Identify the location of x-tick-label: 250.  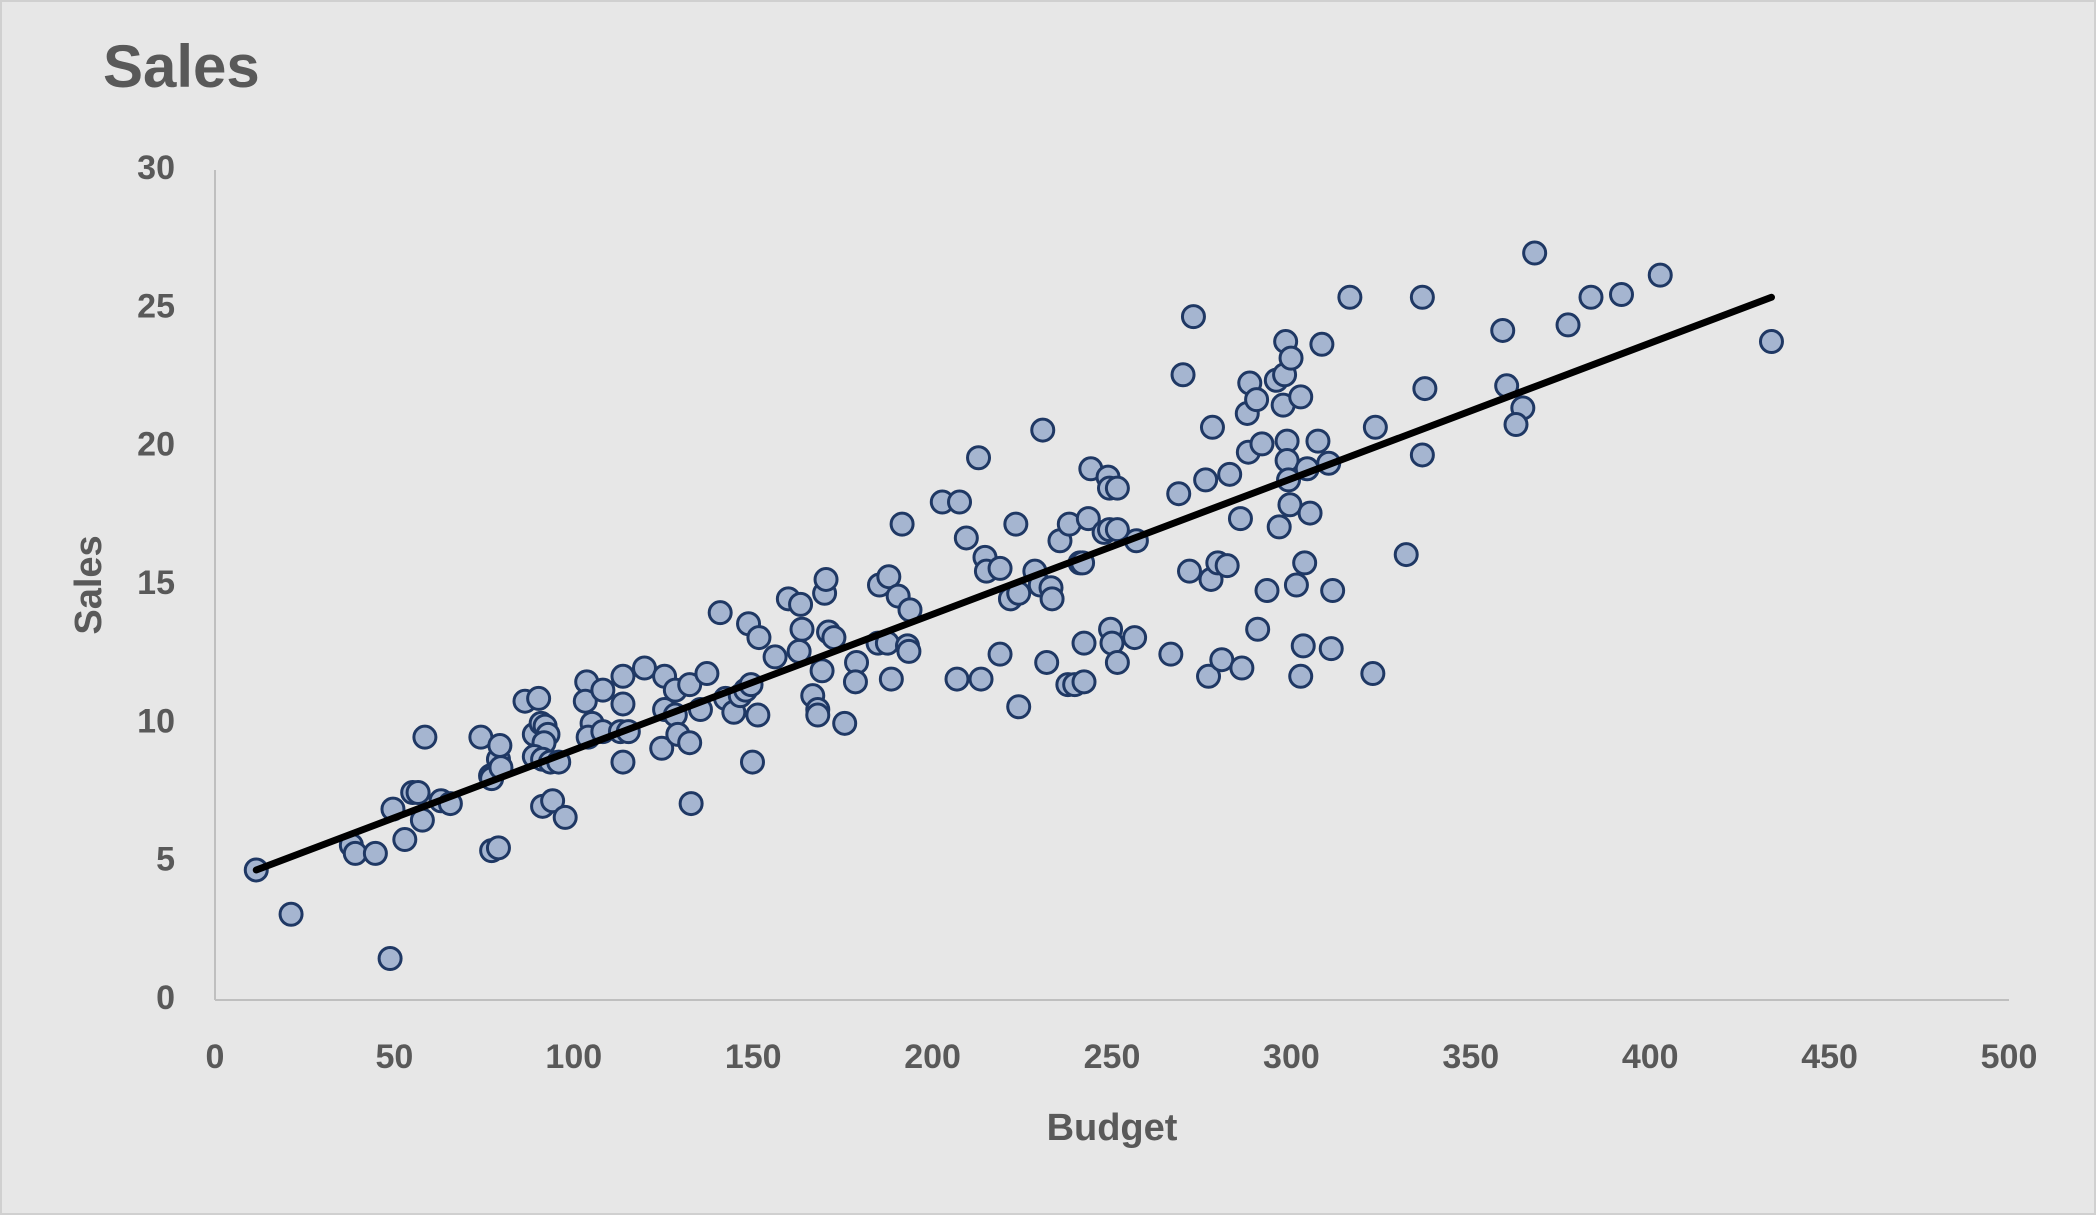
(1112, 1057).